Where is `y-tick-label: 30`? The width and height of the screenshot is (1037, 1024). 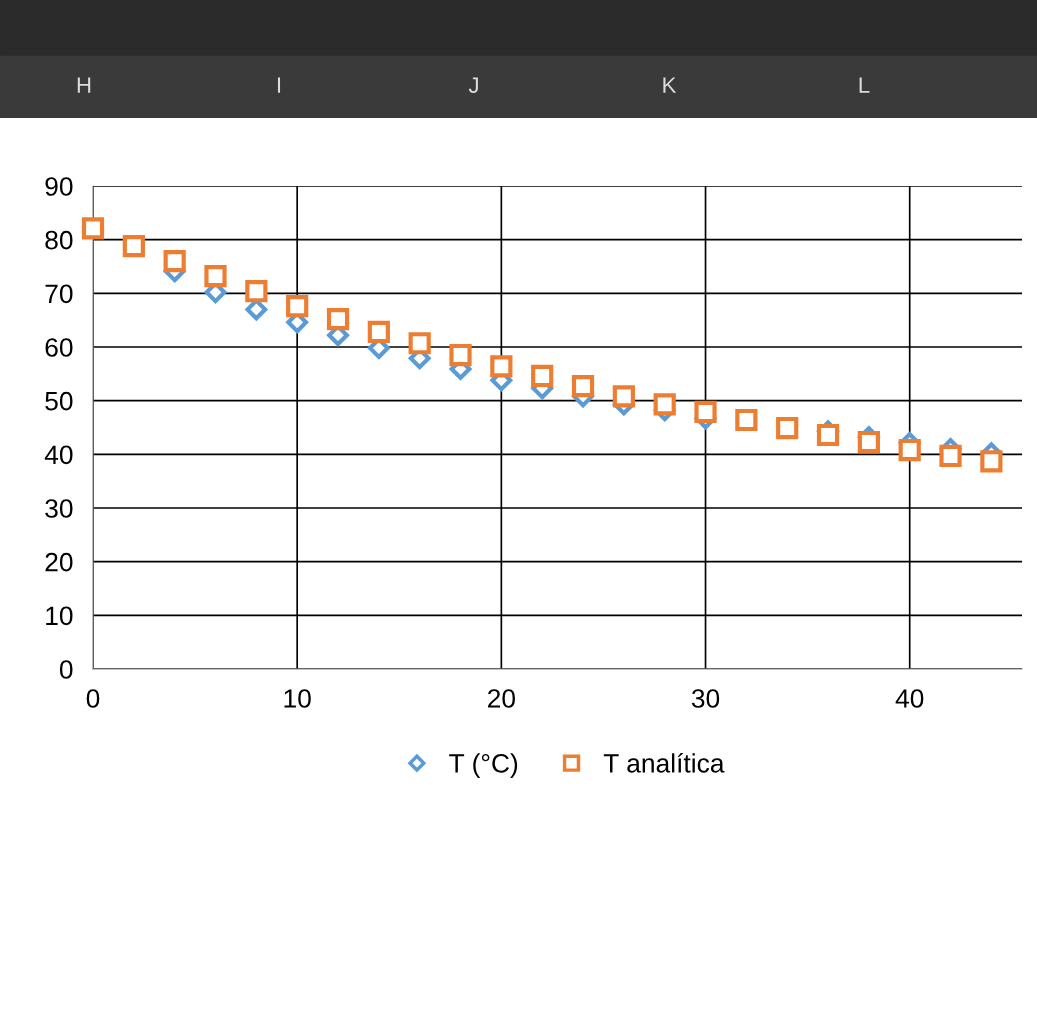 y-tick-label: 30 is located at coordinates (59, 508).